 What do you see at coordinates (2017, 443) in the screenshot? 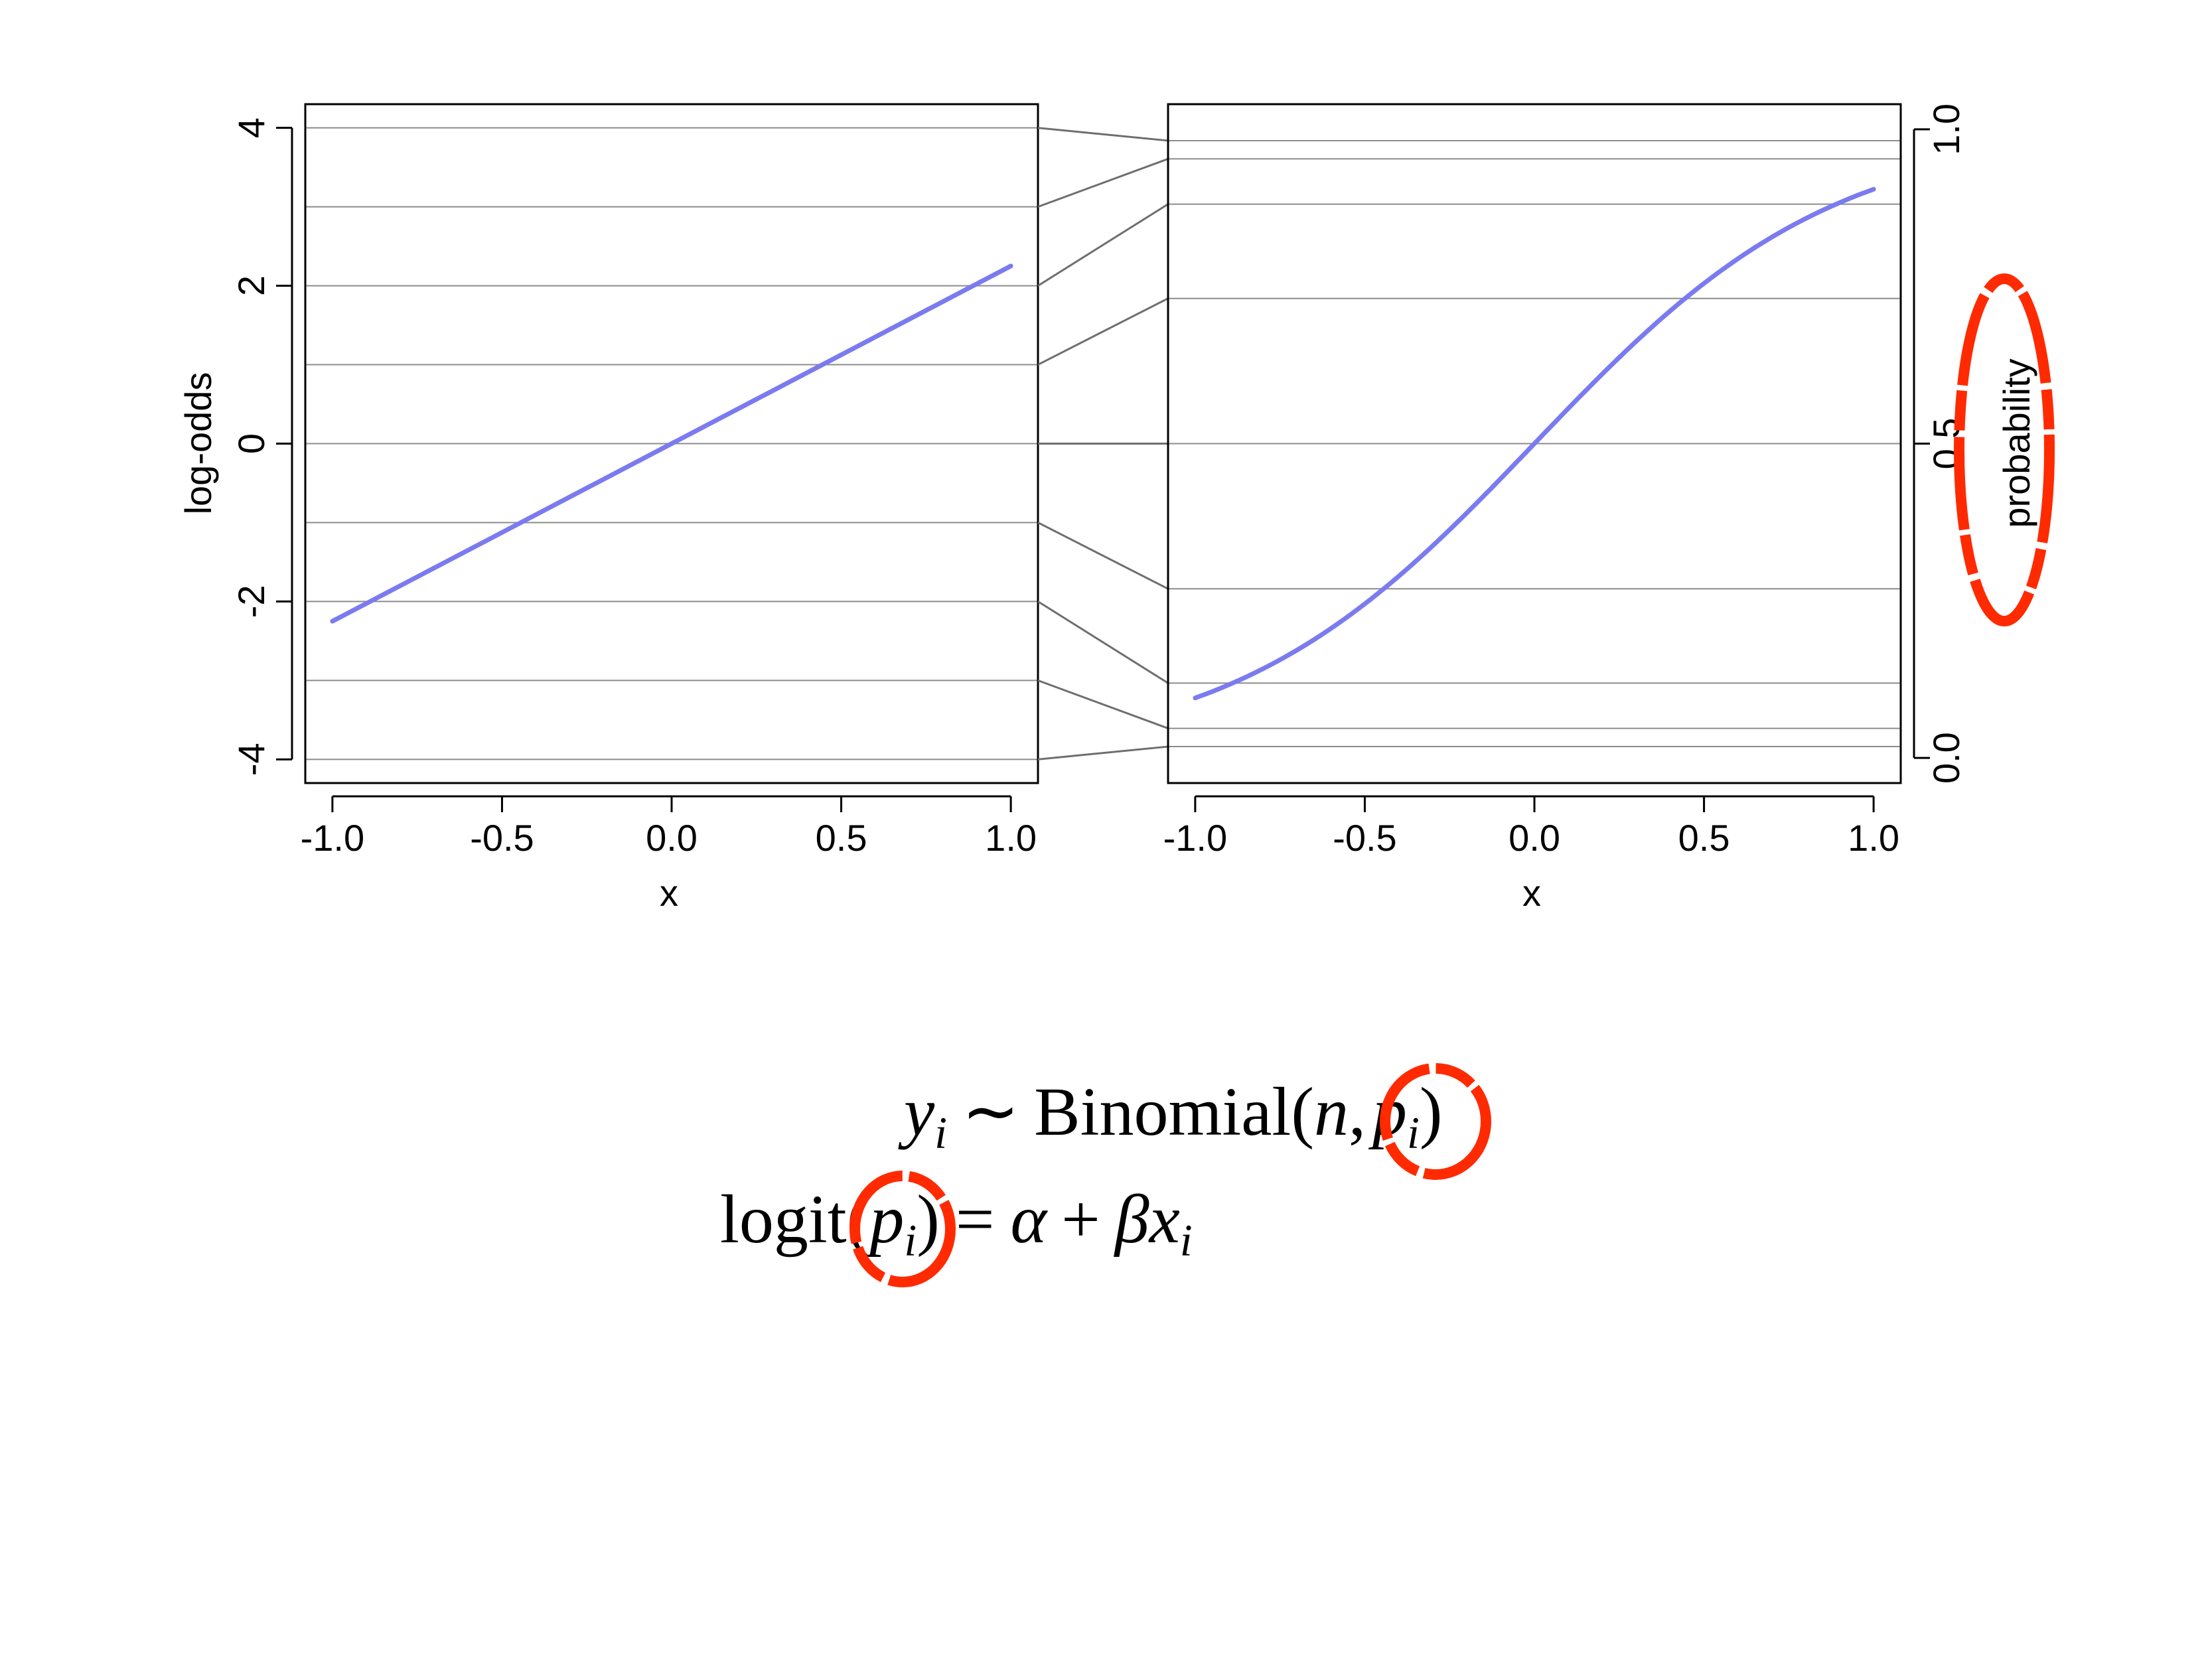
I see `probability-y-label: probability` at bounding box center [2017, 443].